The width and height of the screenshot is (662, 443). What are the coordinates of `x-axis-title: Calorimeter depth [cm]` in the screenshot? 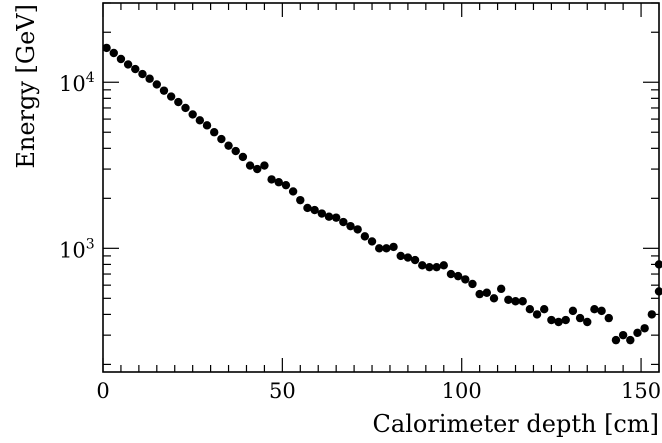 It's located at (516, 424).